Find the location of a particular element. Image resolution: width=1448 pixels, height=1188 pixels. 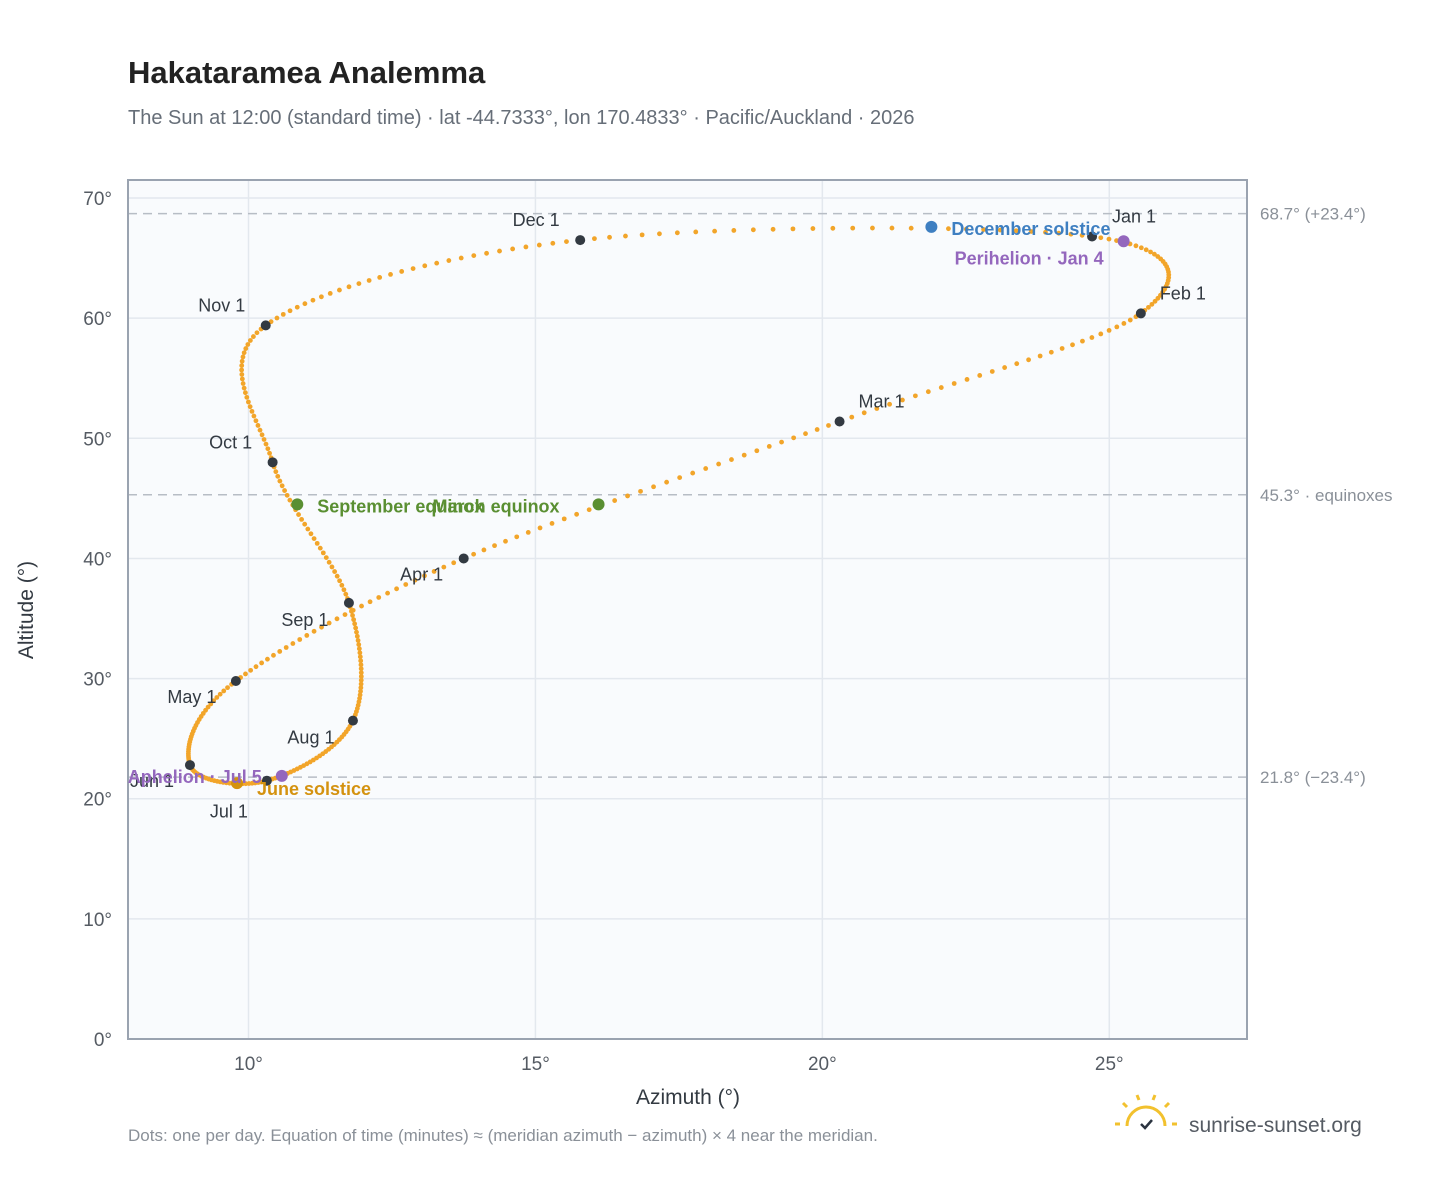

reference-line-label: 21.8° (−23.4°) is located at coordinates (1313, 777).